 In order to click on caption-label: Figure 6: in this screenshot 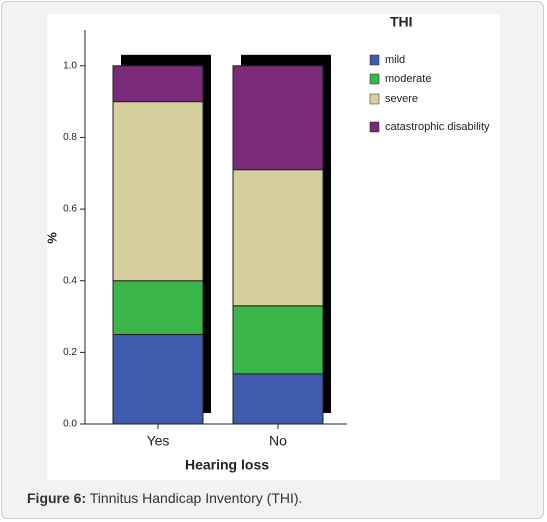, I will do `click(57, 498)`.